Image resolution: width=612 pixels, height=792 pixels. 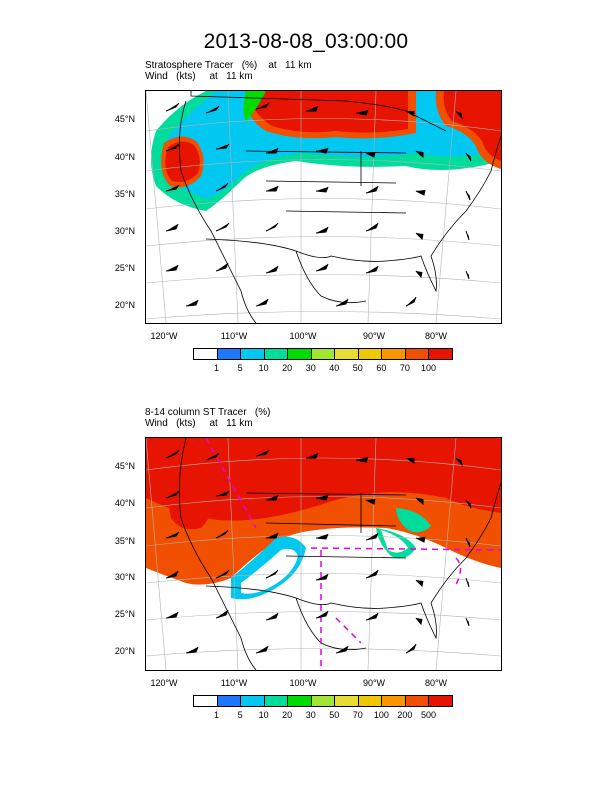 I want to click on panel1-label-line2: Wind (kts) at 11 km, so click(x=199, y=76).